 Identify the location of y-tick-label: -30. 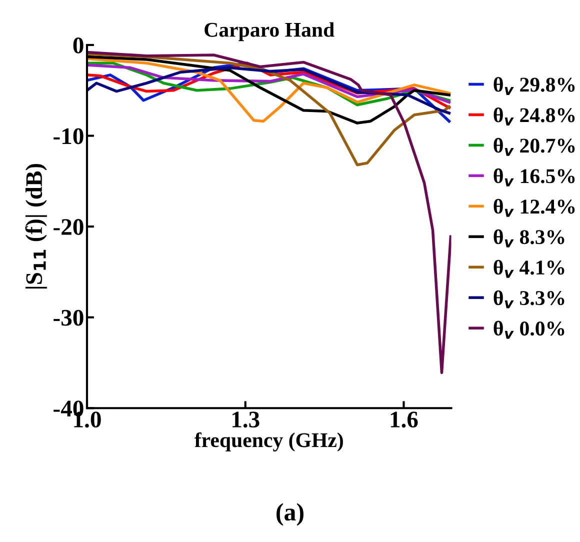
(69, 318).